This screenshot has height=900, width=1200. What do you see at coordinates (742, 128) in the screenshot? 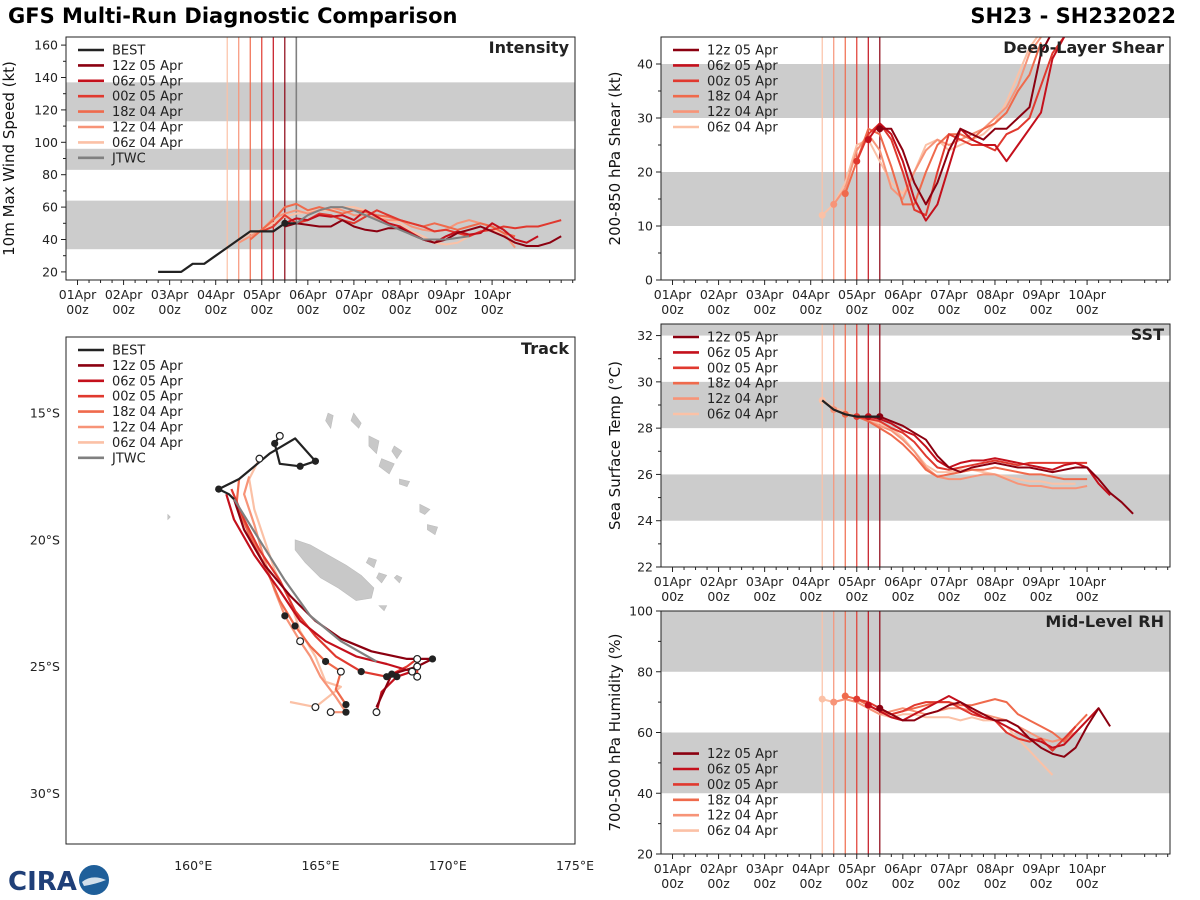
I see `shear-legend-label-06z-04-apr: 06z 04 Apr` at bounding box center [742, 128].